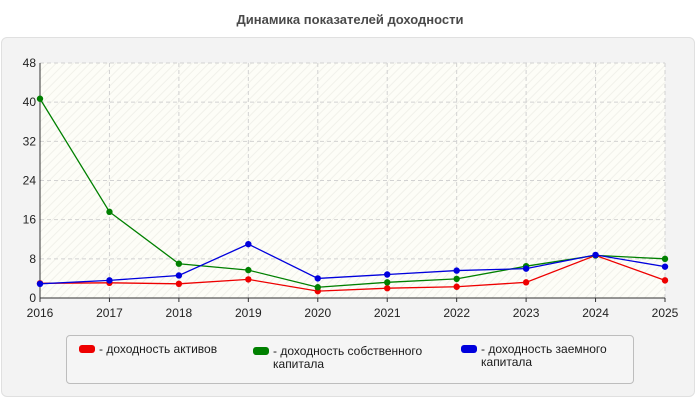 This screenshot has width=700, height=400. What do you see at coordinates (317, 313) in the screenshot?
I see `x-tick-label: 2020` at bounding box center [317, 313].